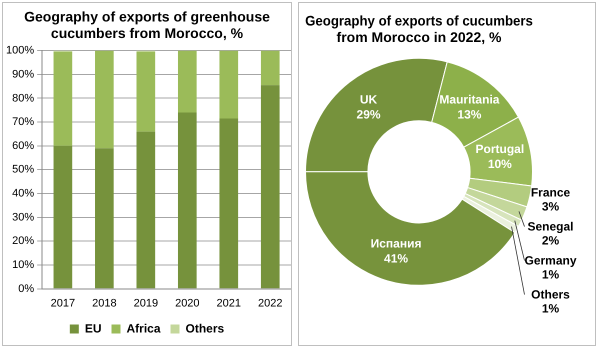 This screenshot has width=600, height=350. I want to click on x-tick-label: 2019, so click(146, 303).